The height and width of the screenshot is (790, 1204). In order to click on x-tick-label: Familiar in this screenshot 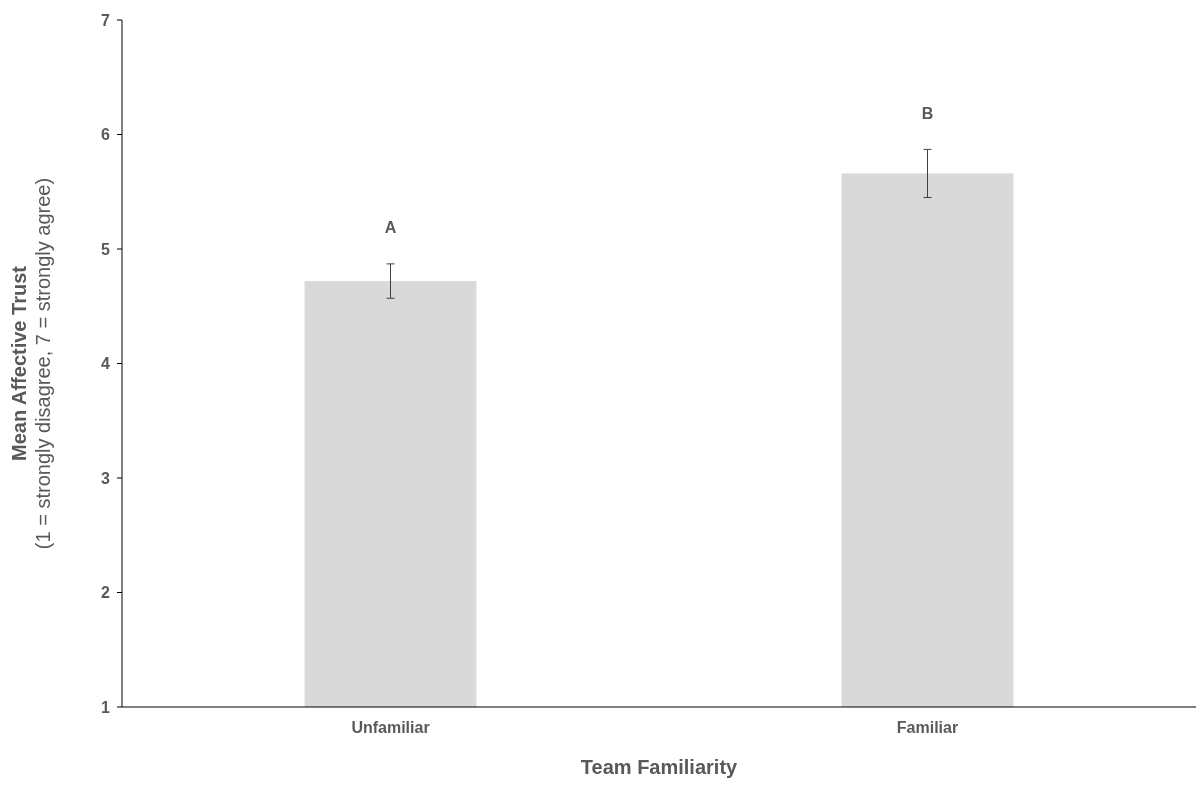, I will do `click(927, 727)`.